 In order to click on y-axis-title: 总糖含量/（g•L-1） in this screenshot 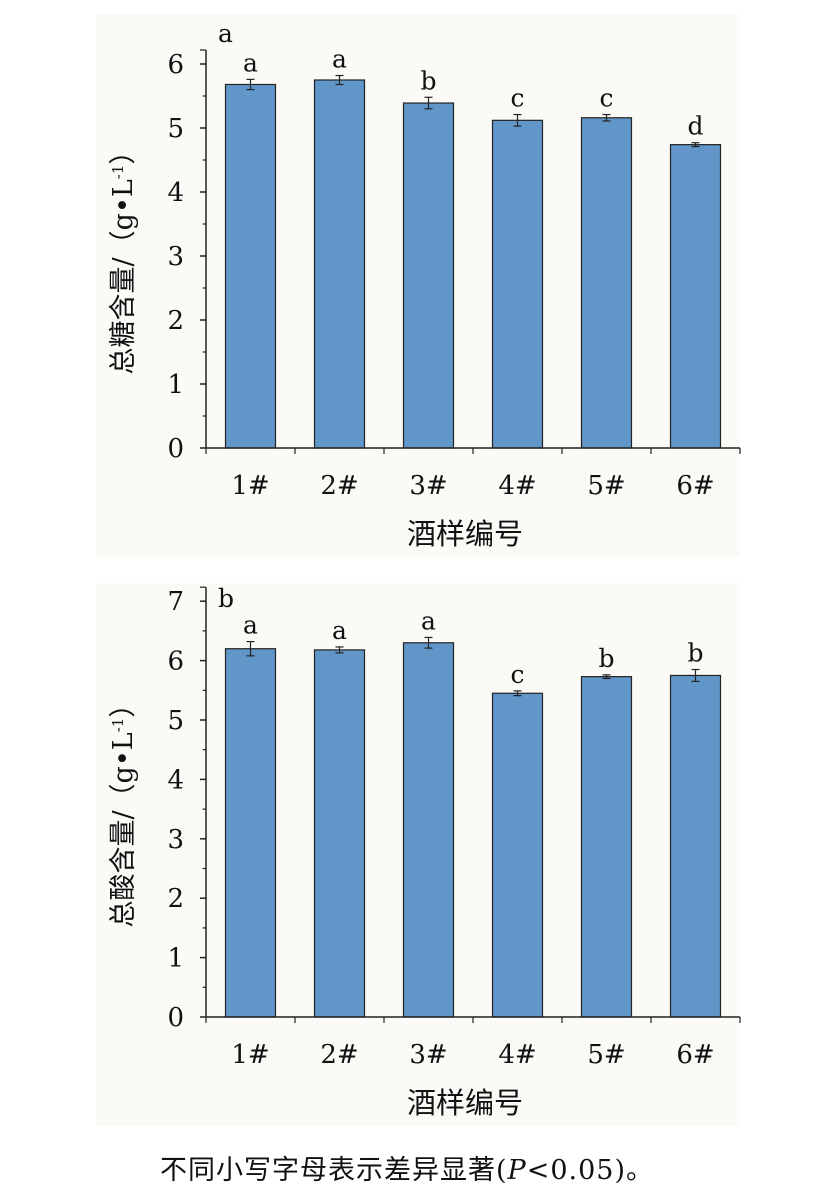, I will do `click(123, 256)`.